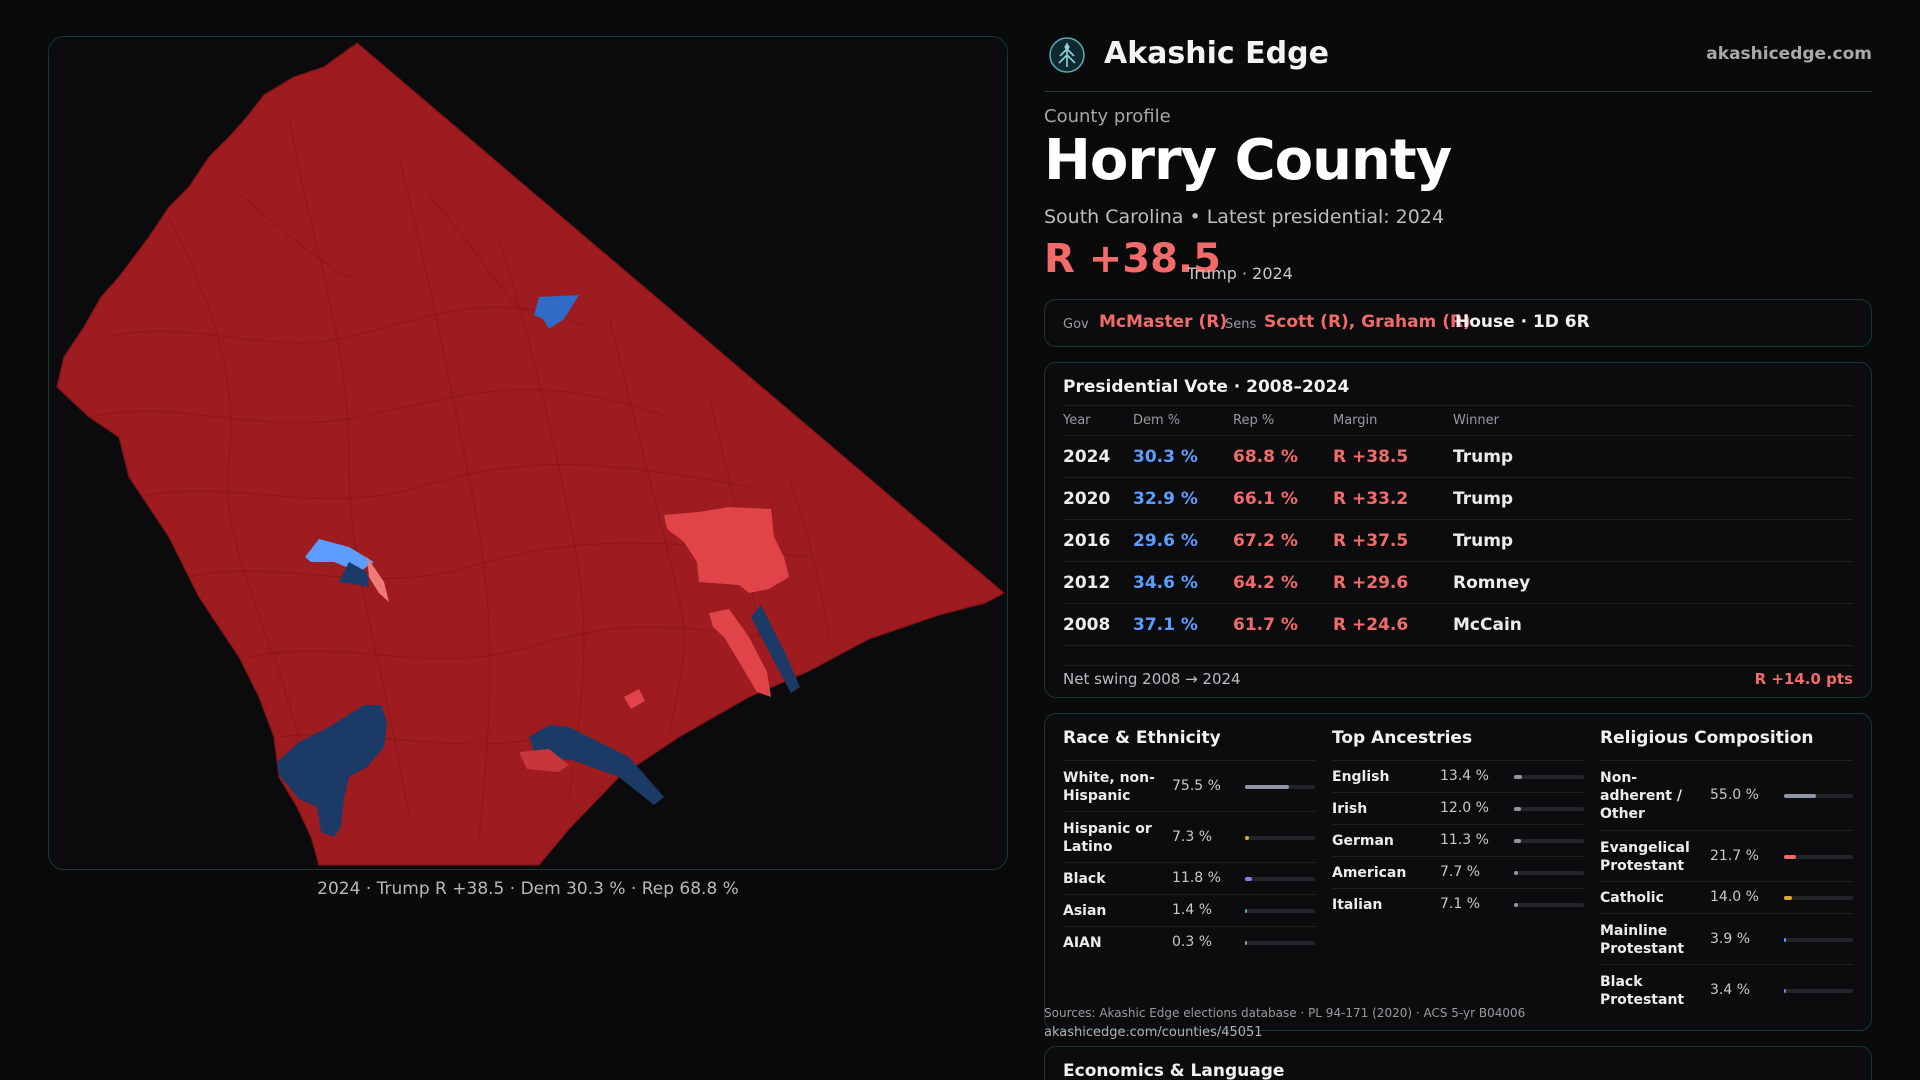 This screenshot has height=1080, width=1920. What do you see at coordinates (596, 765) in the screenshot?
I see `strong-dem-precinct-south` at bounding box center [596, 765].